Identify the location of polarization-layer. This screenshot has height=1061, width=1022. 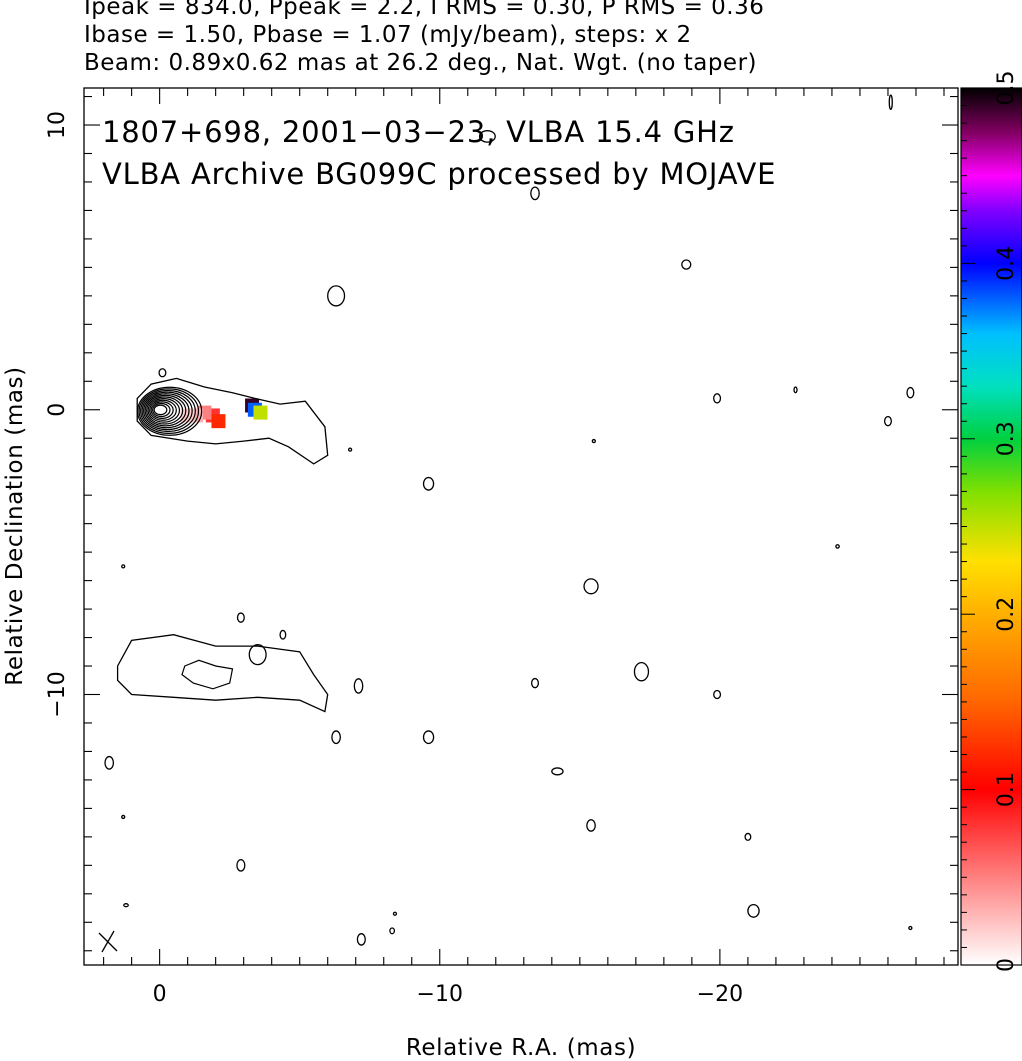
(224, 413).